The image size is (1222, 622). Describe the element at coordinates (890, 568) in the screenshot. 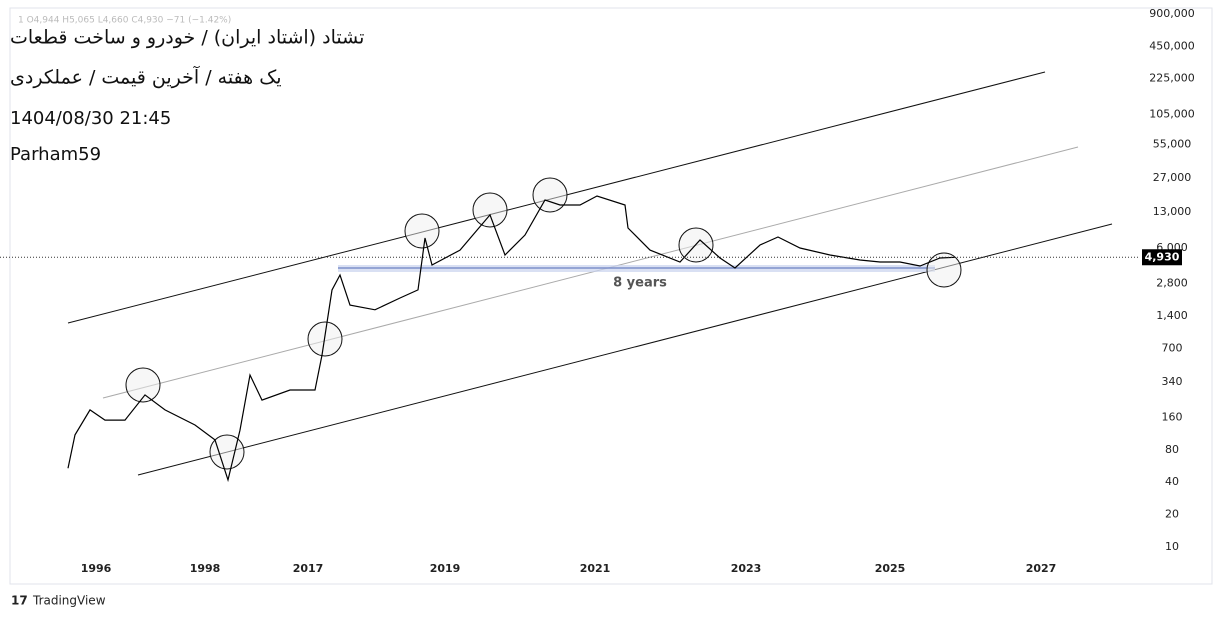

I see `x-tick-label: 2025` at that location.